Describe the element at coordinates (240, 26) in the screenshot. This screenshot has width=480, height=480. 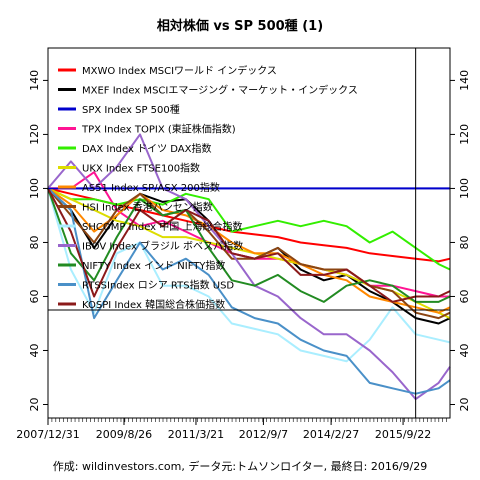
I see `chart-title: 相対株価 vs SP 500種 (1)` at that location.